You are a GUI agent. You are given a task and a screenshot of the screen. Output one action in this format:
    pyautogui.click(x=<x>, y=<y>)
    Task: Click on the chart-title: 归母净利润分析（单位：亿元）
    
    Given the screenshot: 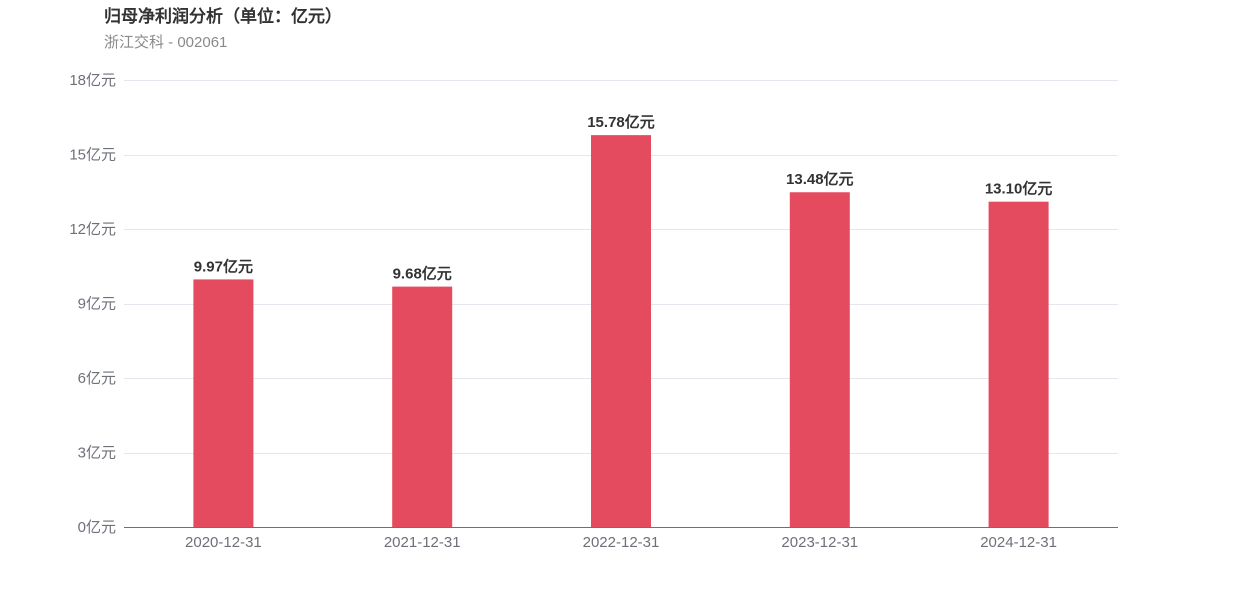 What is the action you would take?
    pyautogui.click(x=223, y=16)
    